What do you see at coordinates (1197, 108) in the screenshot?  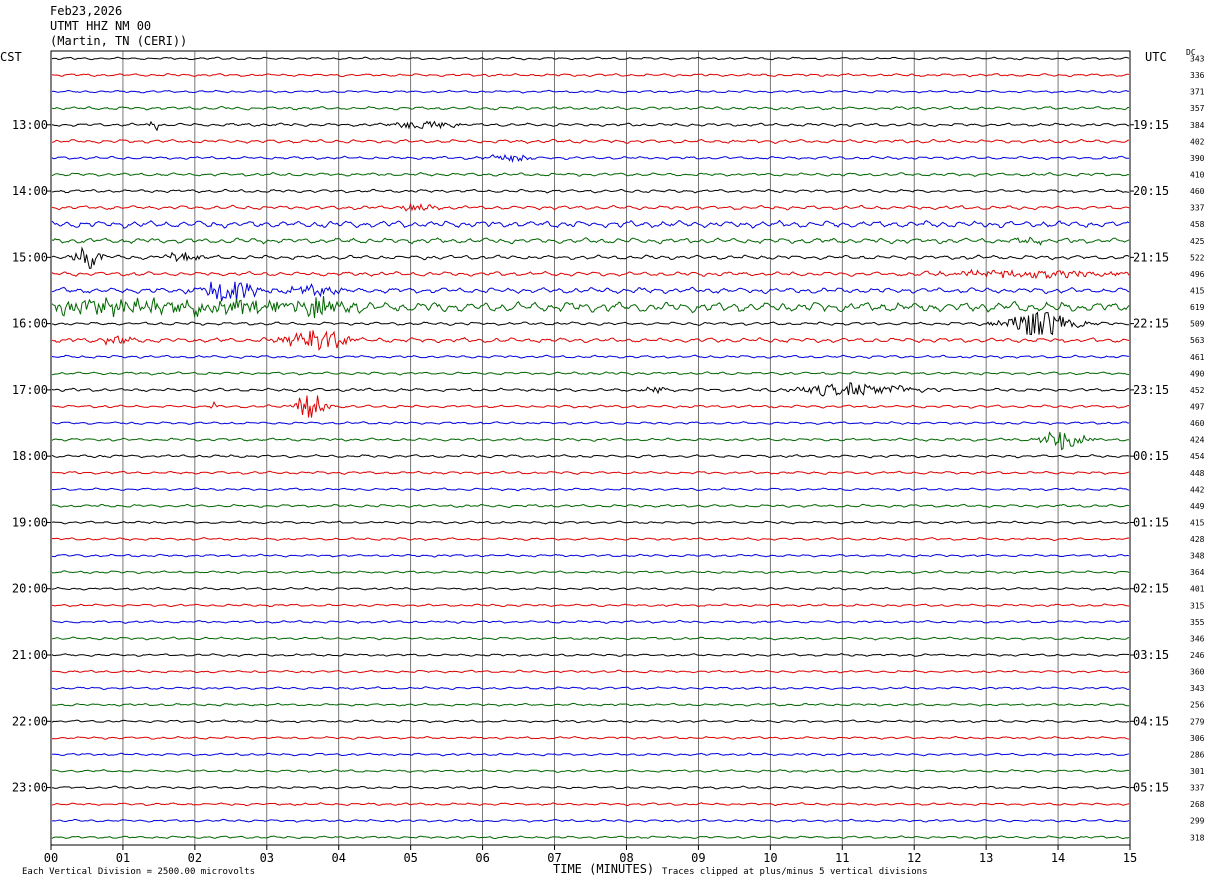 I see `dc-offset-label: 357` at bounding box center [1197, 108].